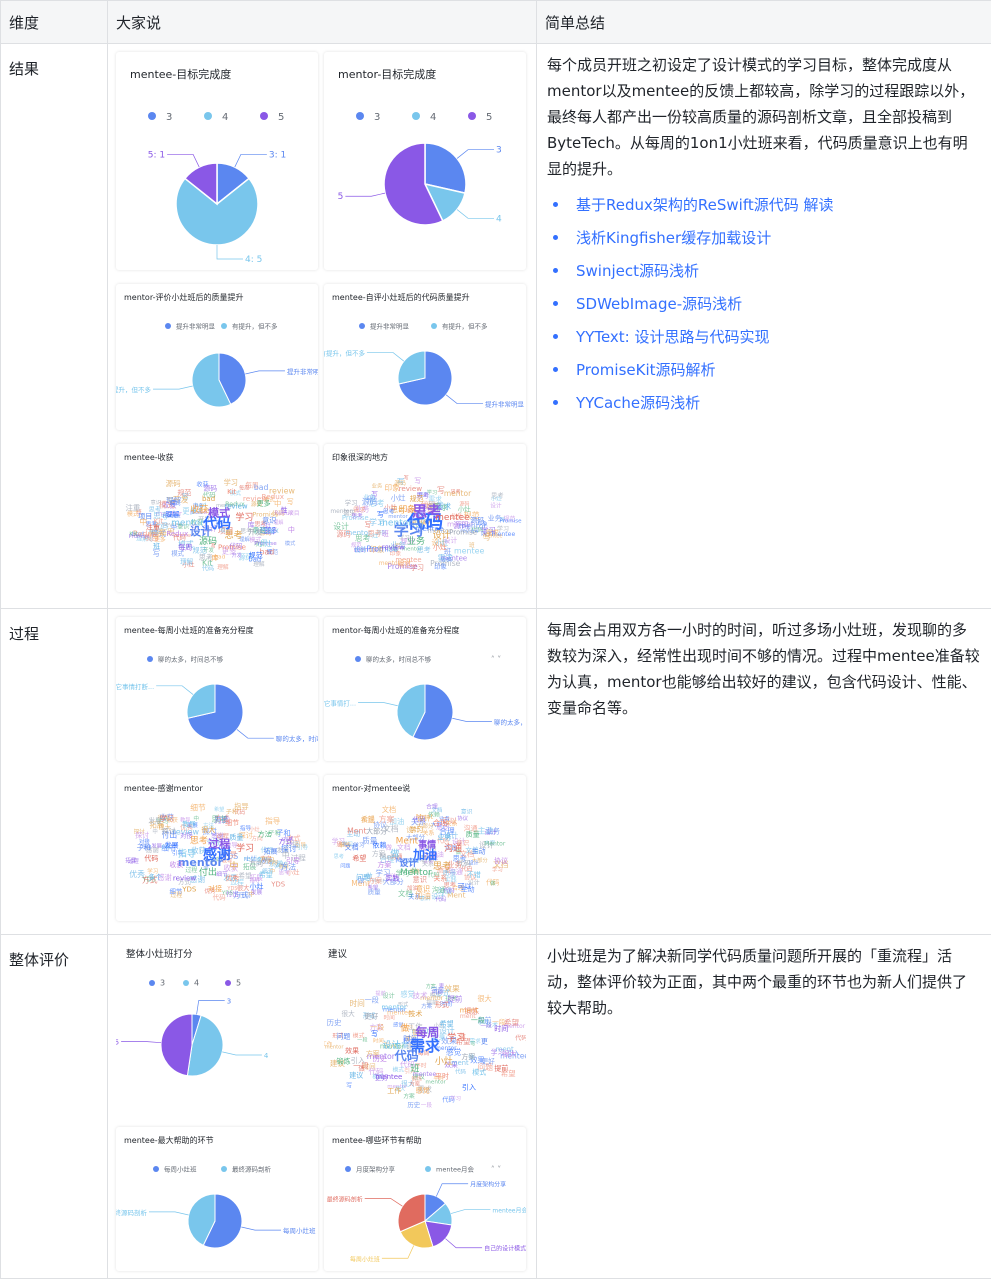  What do you see at coordinates (638, 402) in the screenshot?
I see `link-text: YYCache源码浅析` at bounding box center [638, 402].